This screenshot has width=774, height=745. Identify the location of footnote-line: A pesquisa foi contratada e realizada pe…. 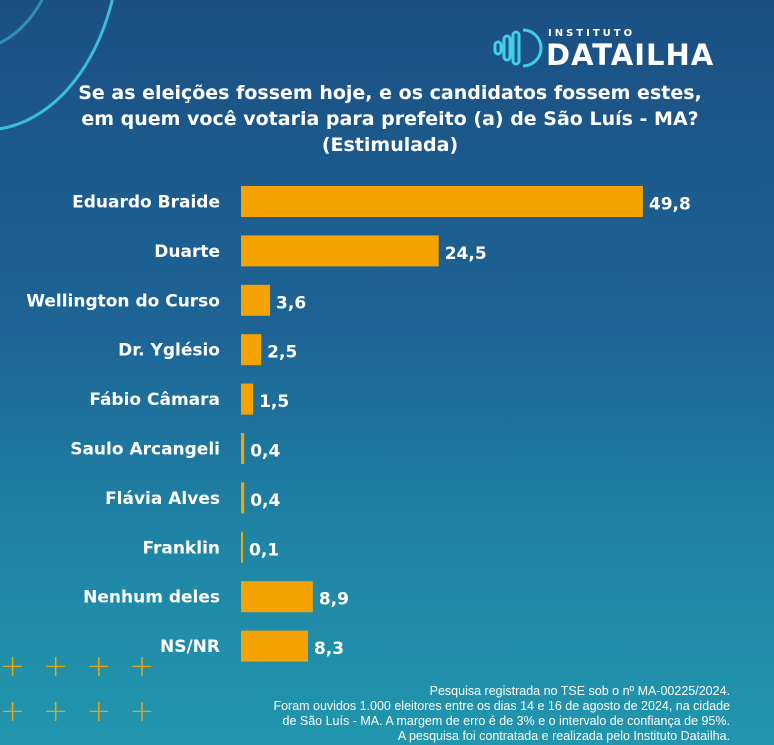
(563, 736).